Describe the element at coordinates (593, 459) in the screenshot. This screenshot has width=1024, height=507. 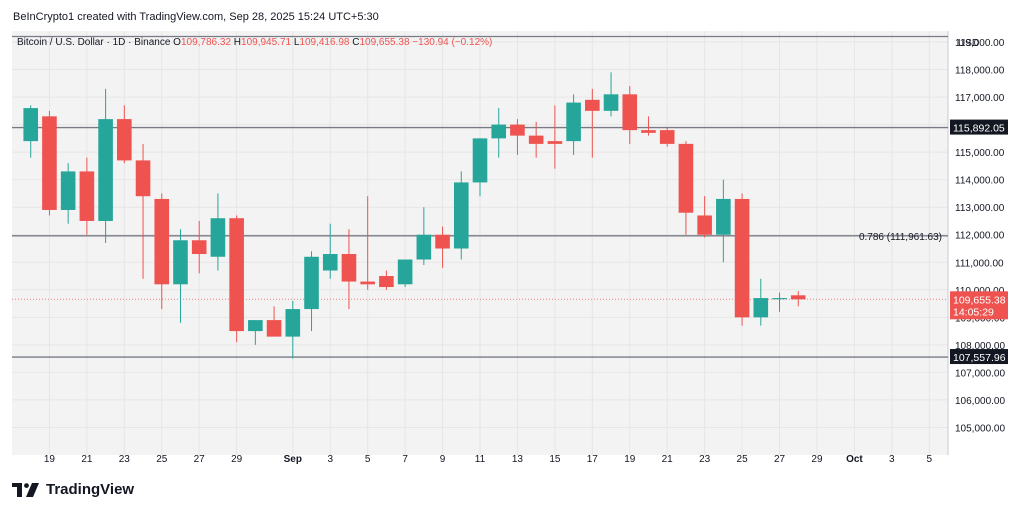
I see `x-tick-label: 17` at that location.